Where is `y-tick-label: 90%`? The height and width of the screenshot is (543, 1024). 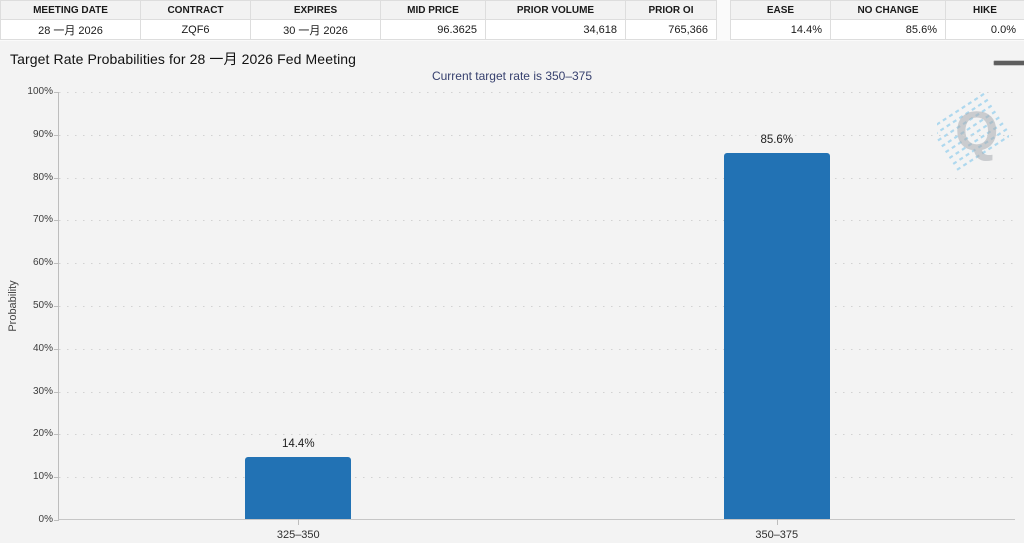 y-tick-label: 90% is located at coordinates (42, 134).